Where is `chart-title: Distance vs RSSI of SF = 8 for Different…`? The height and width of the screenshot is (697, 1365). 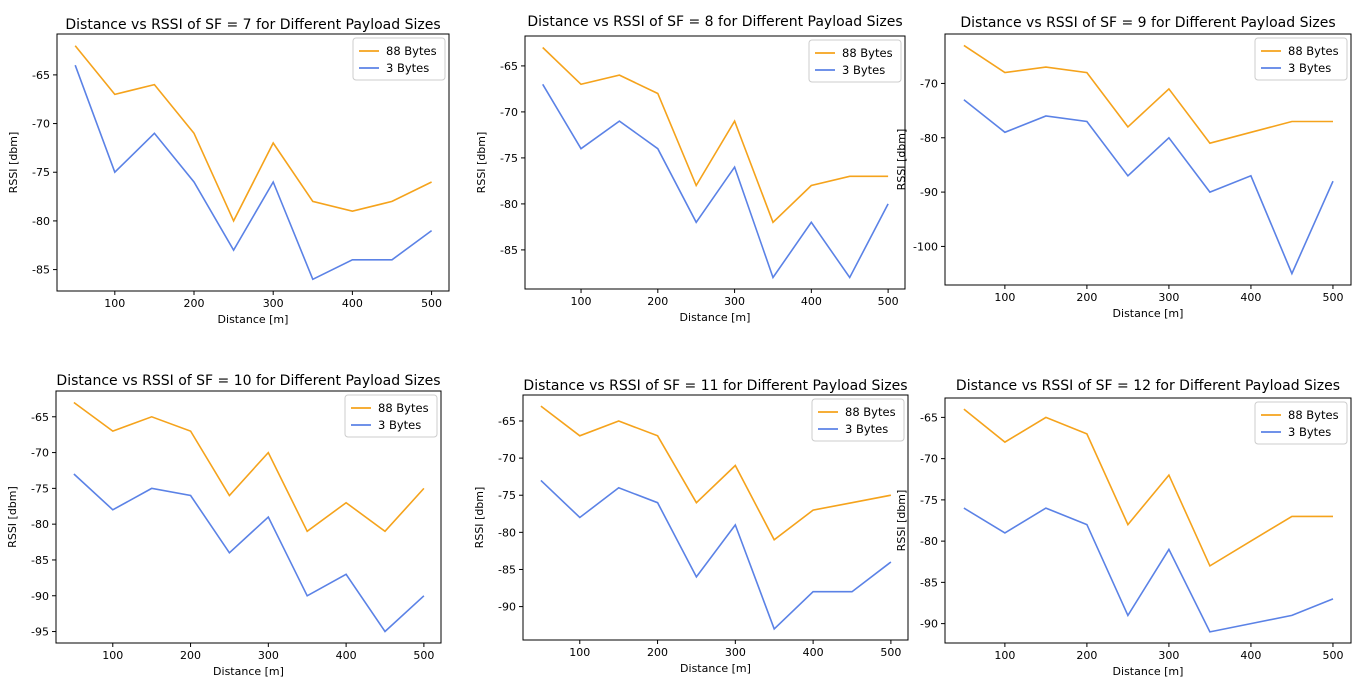
chart-title: Distance vs RSSI of SF = 8 for Different… is located at coordinates (714, 22).